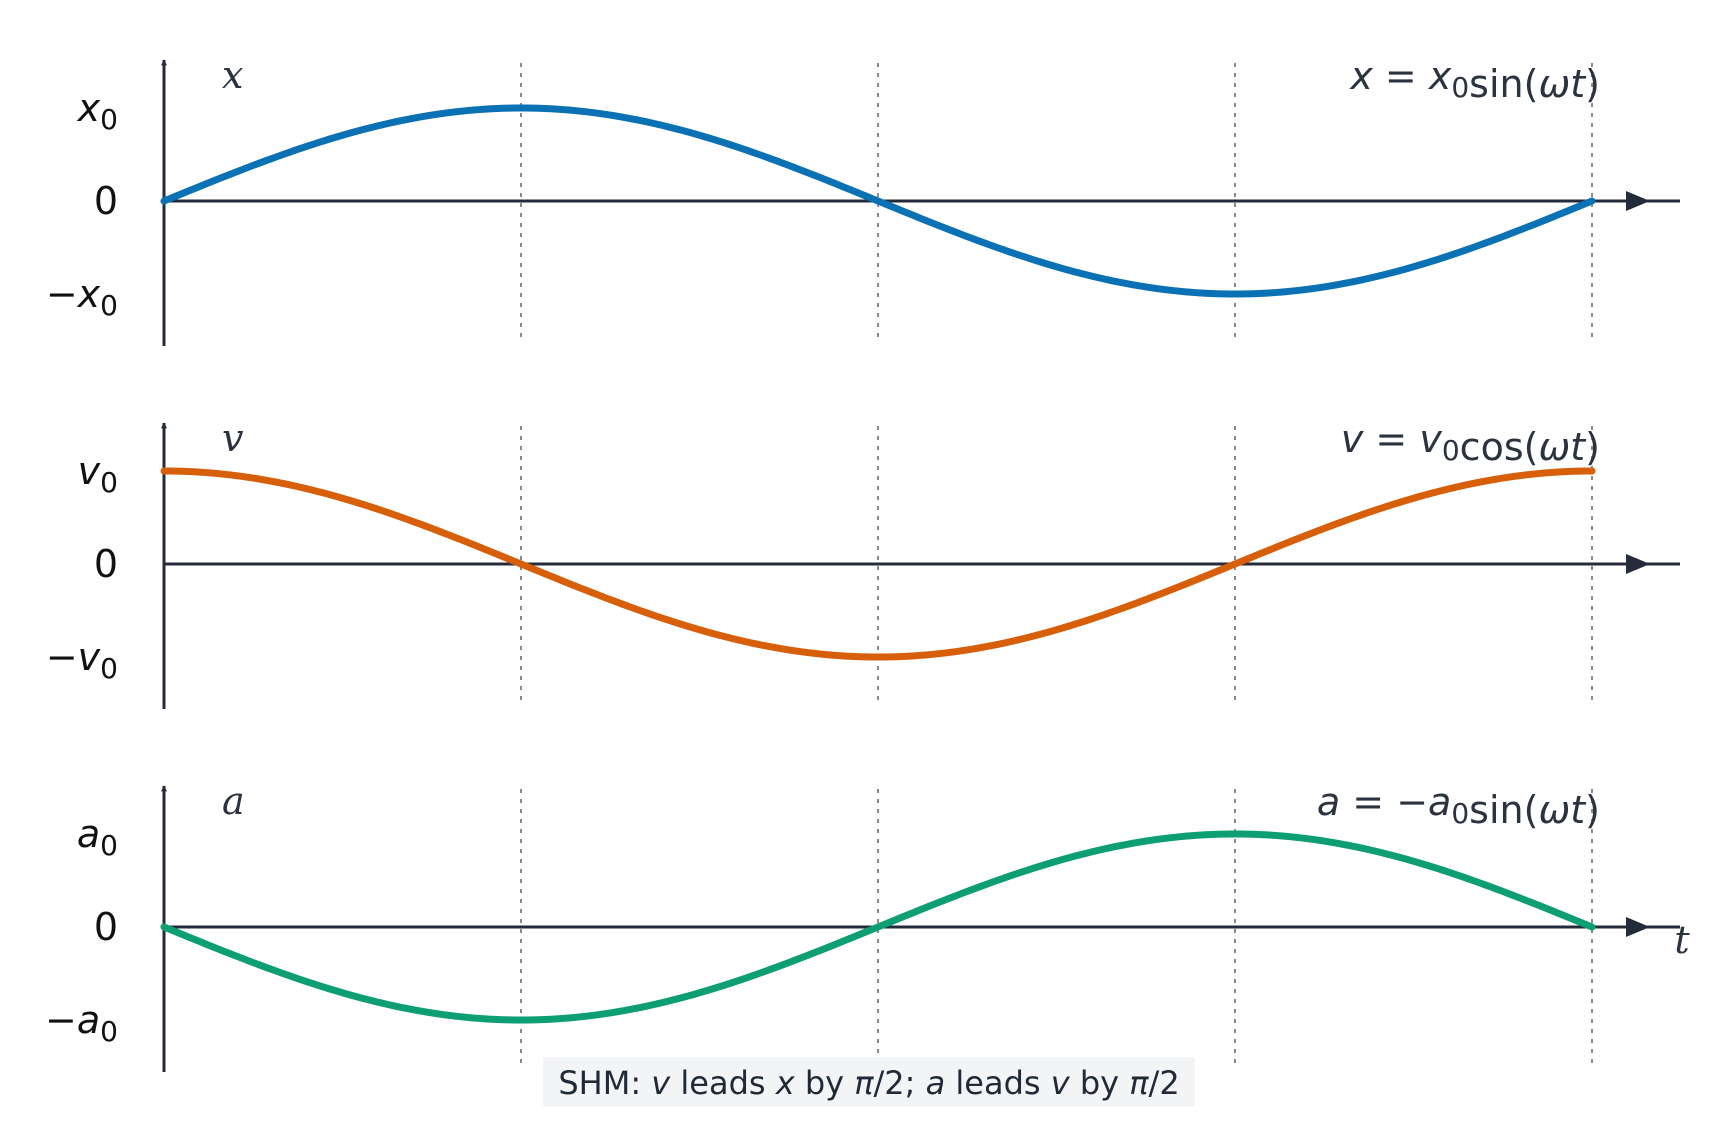 The width and height of the screenshot is (1721, 1139). I want to click on tick-label: v0, so click(98, 474).